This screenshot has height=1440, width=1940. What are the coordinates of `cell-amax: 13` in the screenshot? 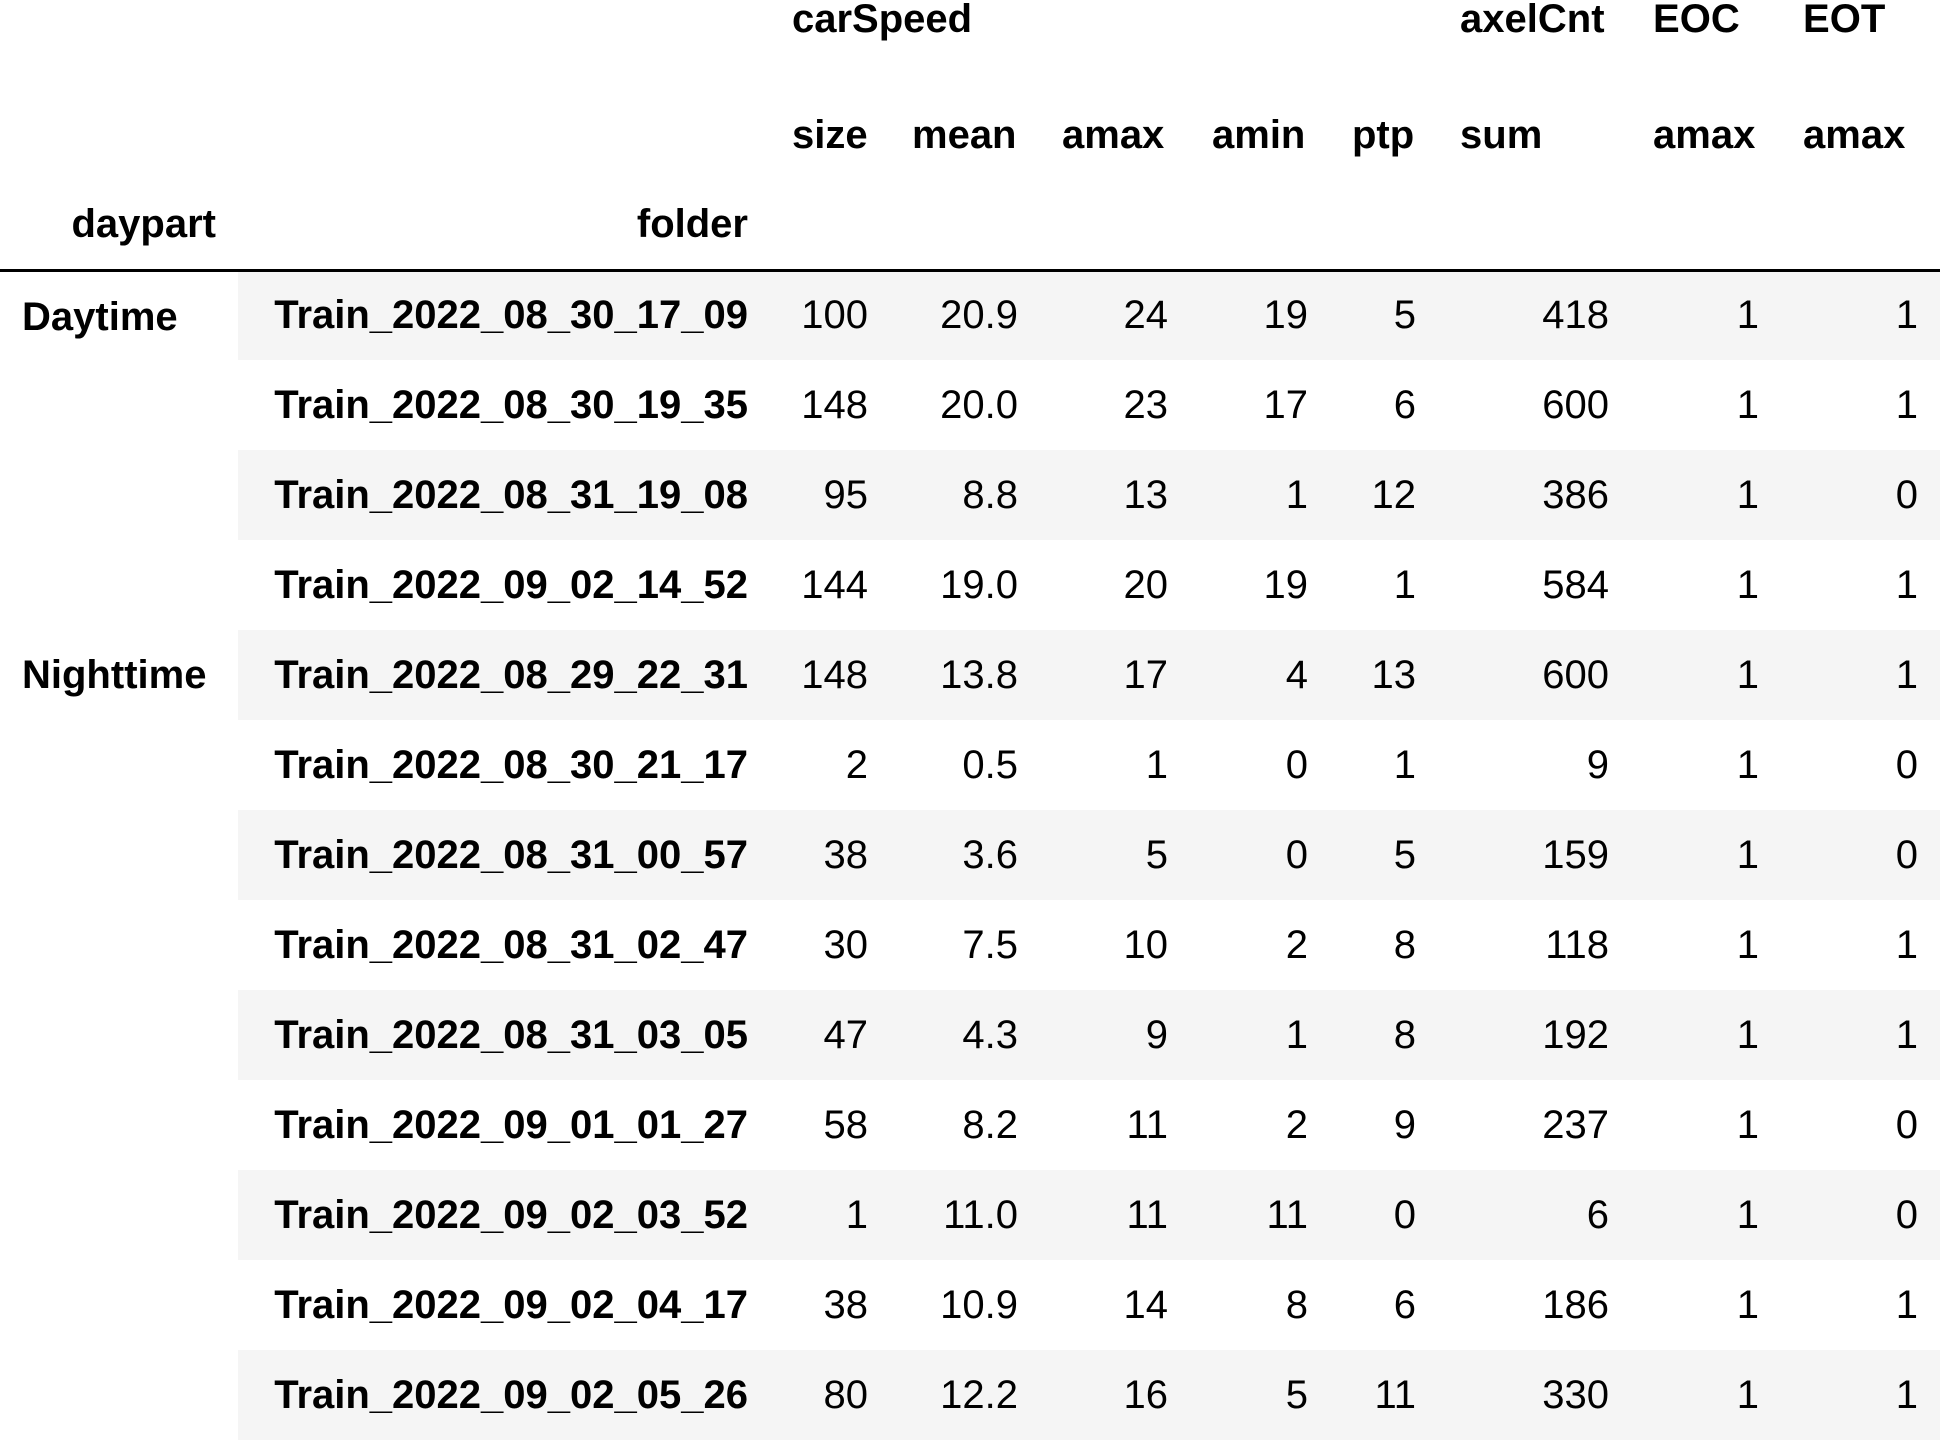 It's located at (1115, 495).